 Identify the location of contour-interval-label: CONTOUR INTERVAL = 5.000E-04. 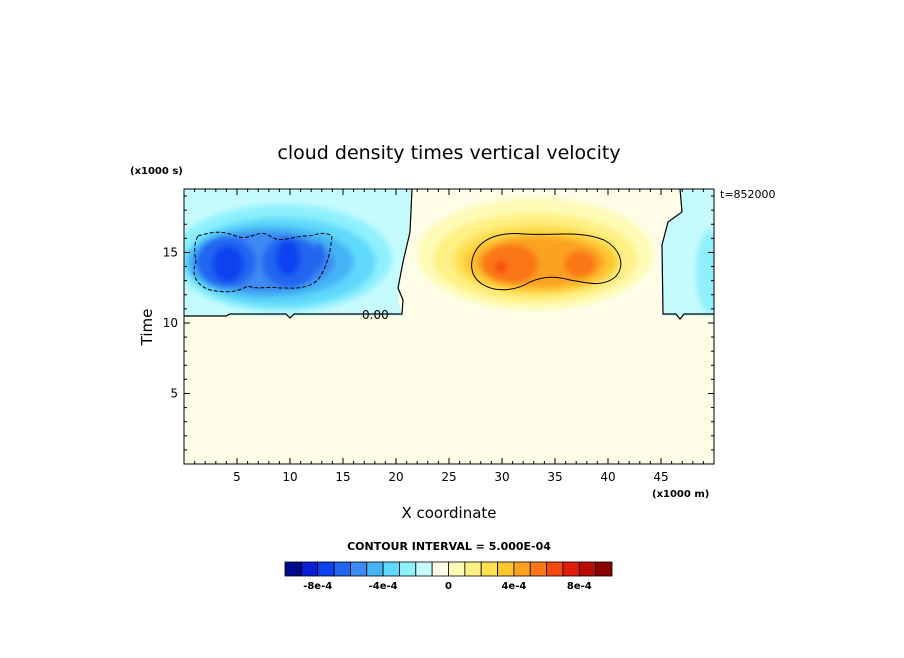
(449, 546).